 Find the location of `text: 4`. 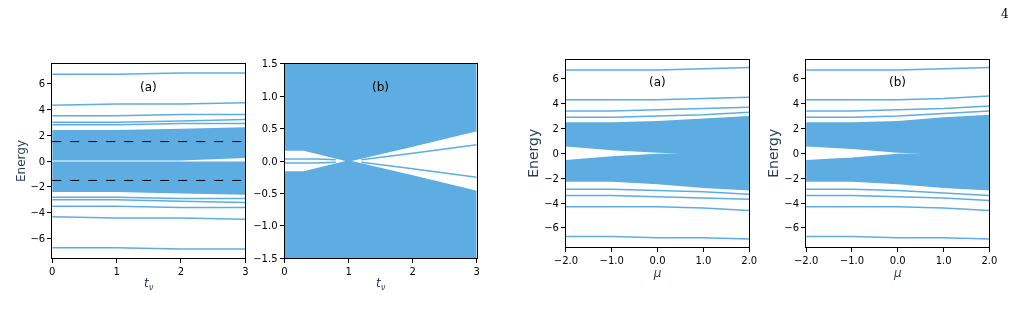

text: 4 is located at coordinates (1005, 14).